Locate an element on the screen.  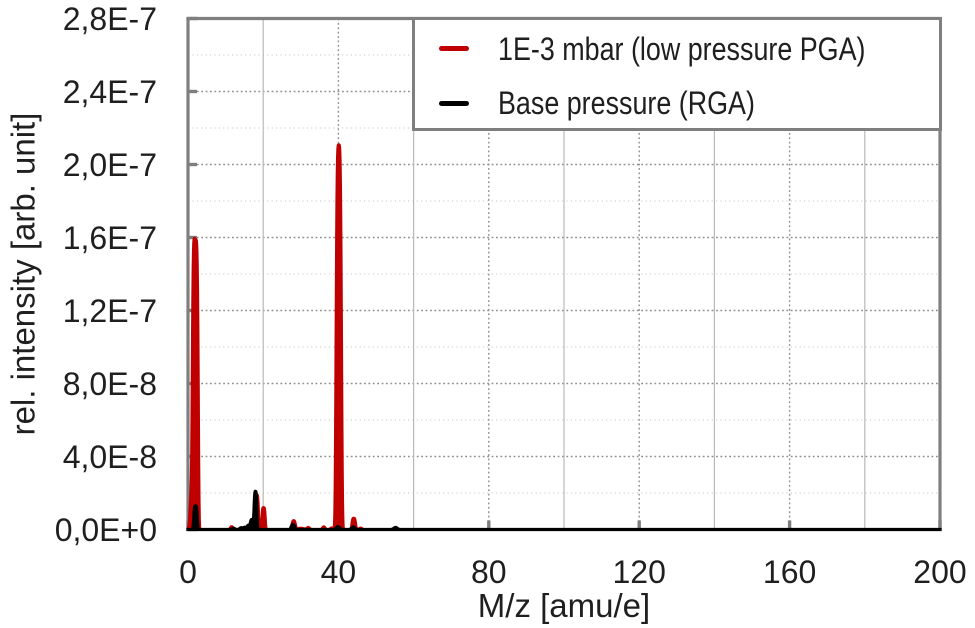
y-tick-label: 8,0E-8 is located at coordinates (109, 383).